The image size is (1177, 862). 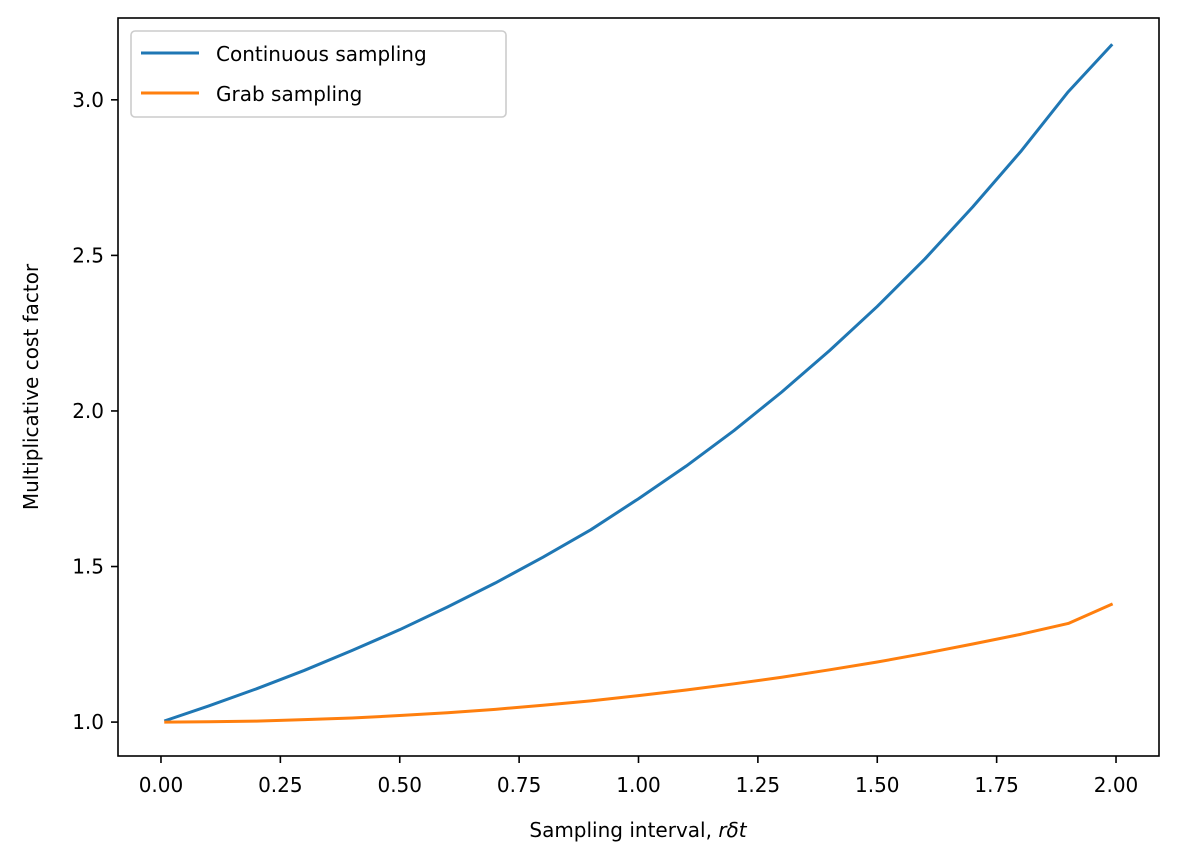 What do you see at coordinates (161, 785) in the screenshot?
I see `x-tick-label: 0.00` at bounding box center [161, 785].